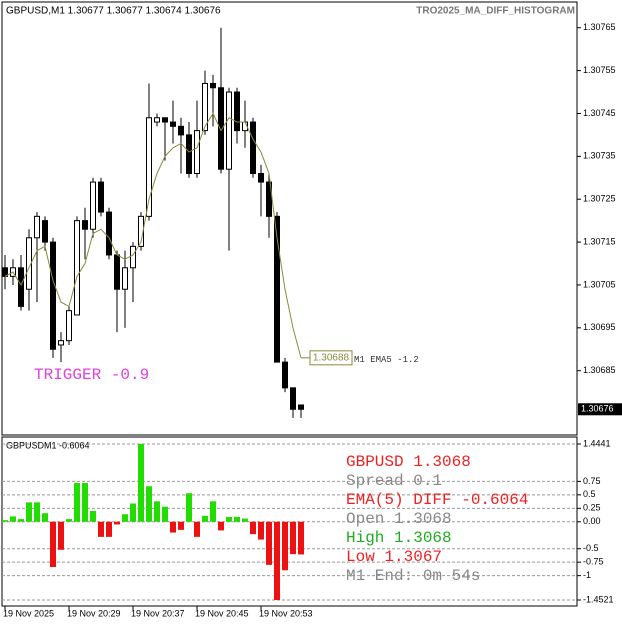 The image size is (622, 626). I want to click on info-line: GBPUSD 1.3068, so click(408, 462).